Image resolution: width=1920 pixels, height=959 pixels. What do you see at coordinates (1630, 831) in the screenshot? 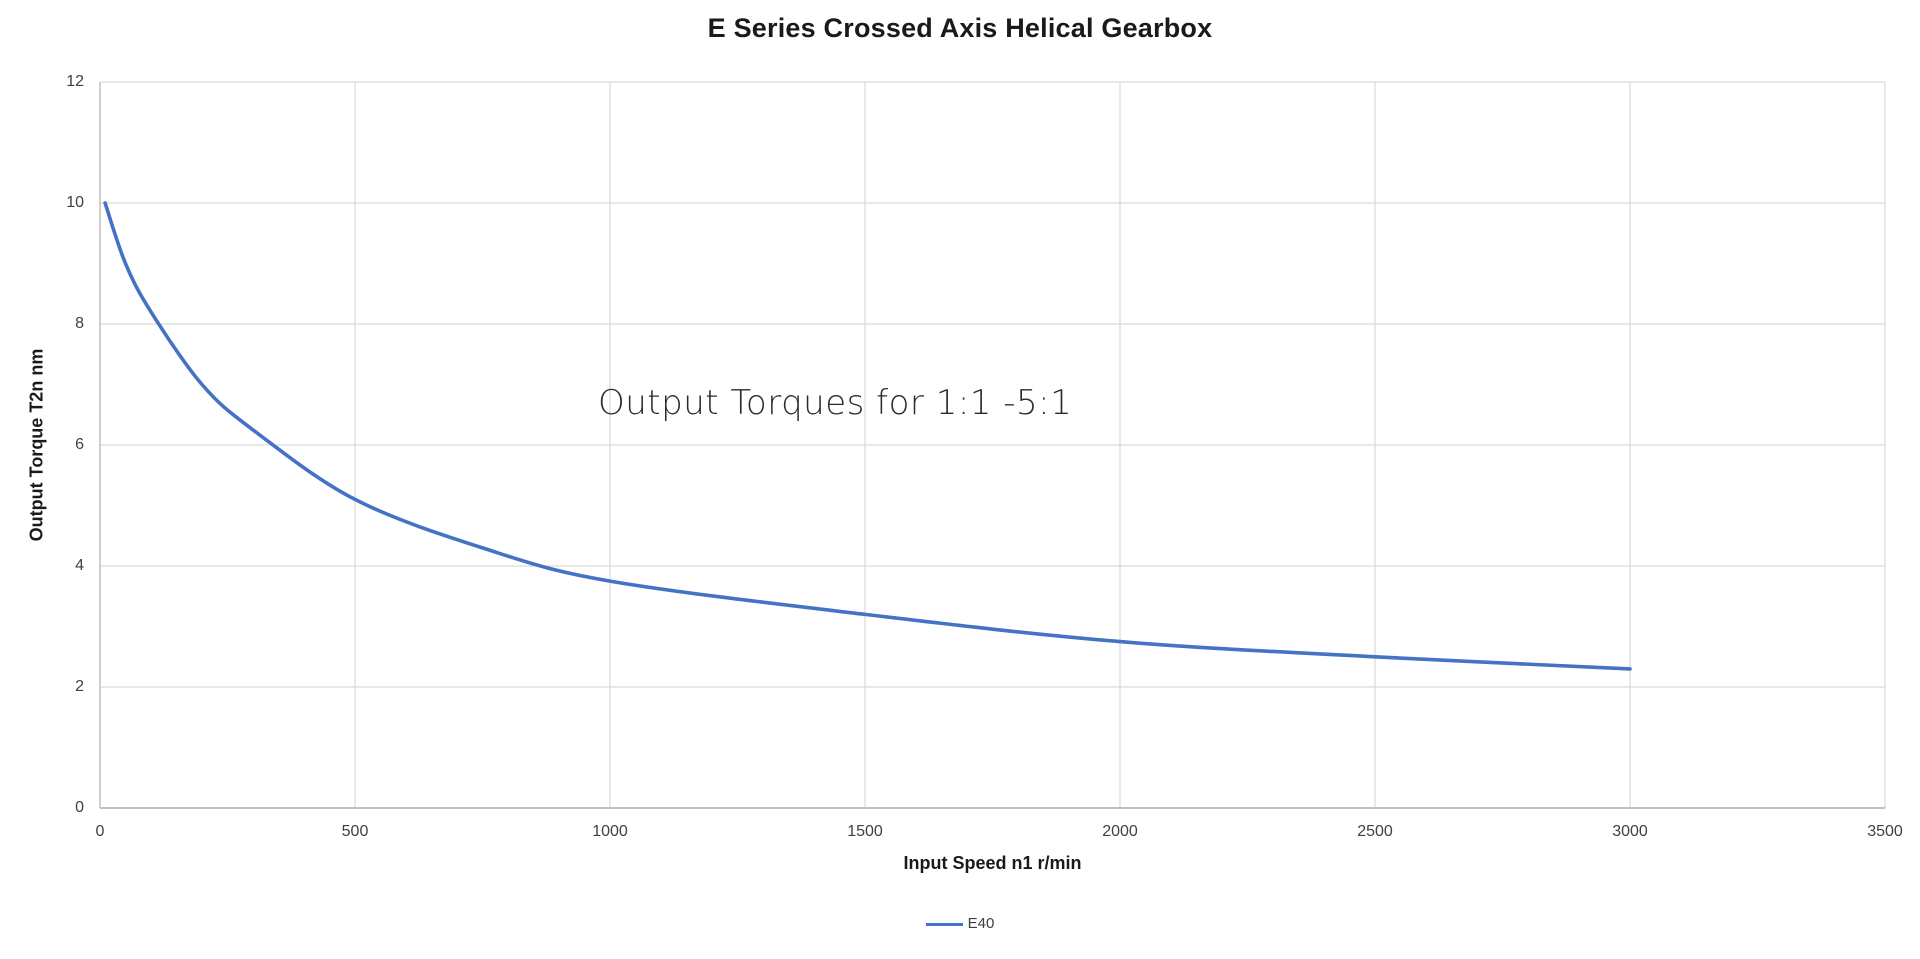
I see `x-tick-label: 3000` at bounding box center [1630, 831].